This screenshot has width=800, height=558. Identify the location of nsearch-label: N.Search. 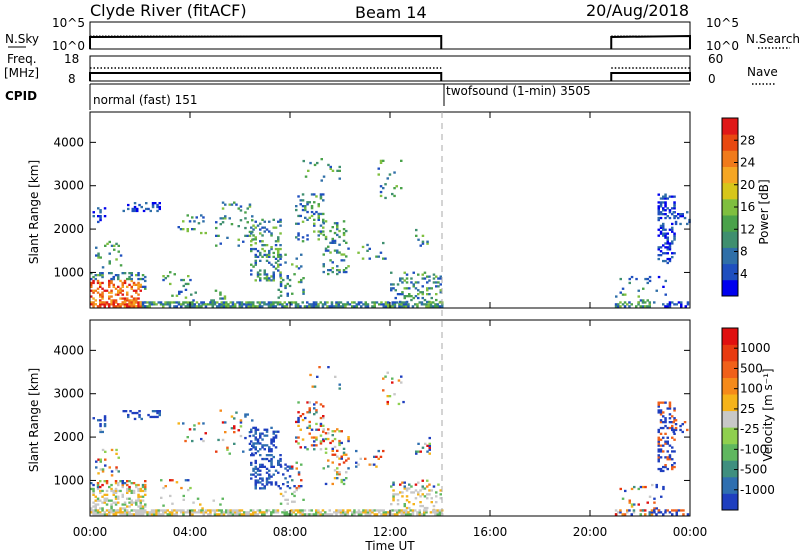
(773, 39).